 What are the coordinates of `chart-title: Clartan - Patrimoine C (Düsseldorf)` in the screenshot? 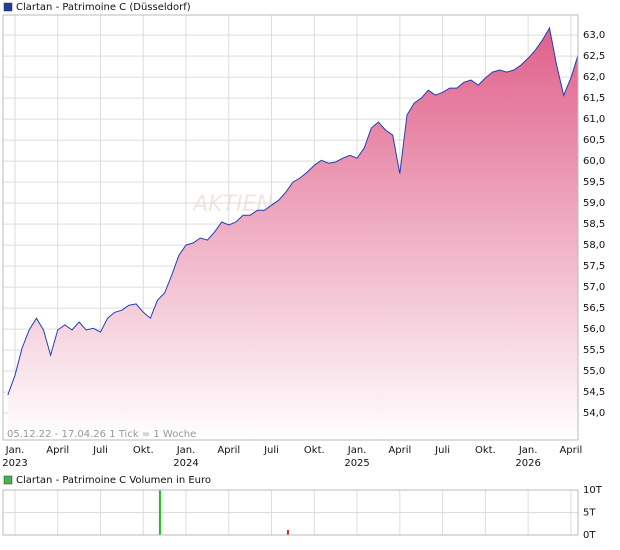 It's located at (103, 7).